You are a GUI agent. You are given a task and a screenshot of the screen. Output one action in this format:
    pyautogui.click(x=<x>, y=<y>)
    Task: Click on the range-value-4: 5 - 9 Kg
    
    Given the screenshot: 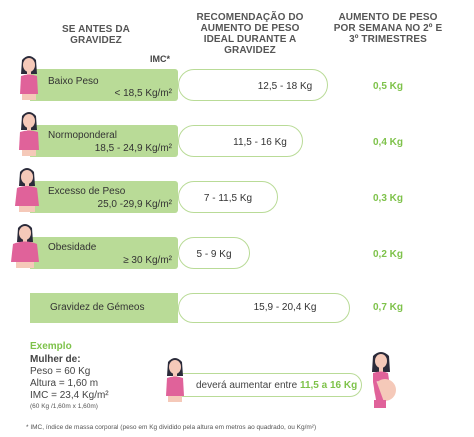 What is the action you would take?
    pyautogui.click(x=214, y=254)
    